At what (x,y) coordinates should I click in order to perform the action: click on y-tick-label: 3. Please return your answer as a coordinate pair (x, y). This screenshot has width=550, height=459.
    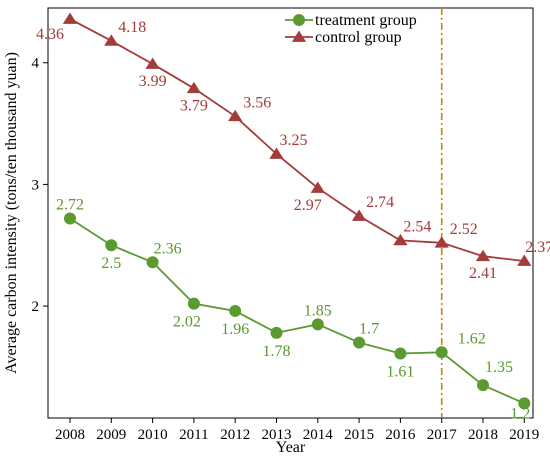
    Looking at the image, I should click on (36, 185).